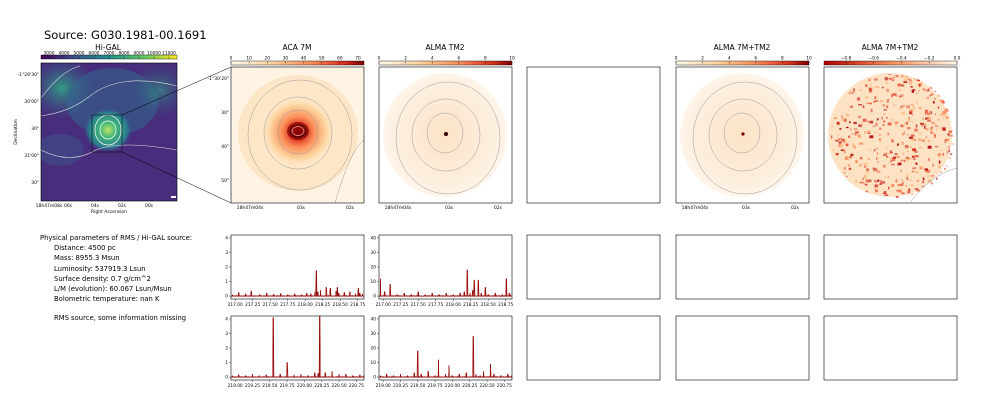  Describe the element at coordinates (226, 363) in the screenshot. I see `spectrum-ytick-label: 1` at that location.